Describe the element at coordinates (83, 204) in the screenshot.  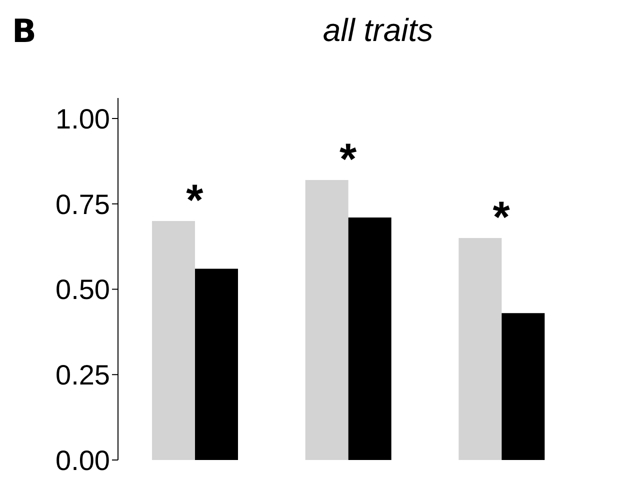
I see `y-tick-label: 0.75` at that location.